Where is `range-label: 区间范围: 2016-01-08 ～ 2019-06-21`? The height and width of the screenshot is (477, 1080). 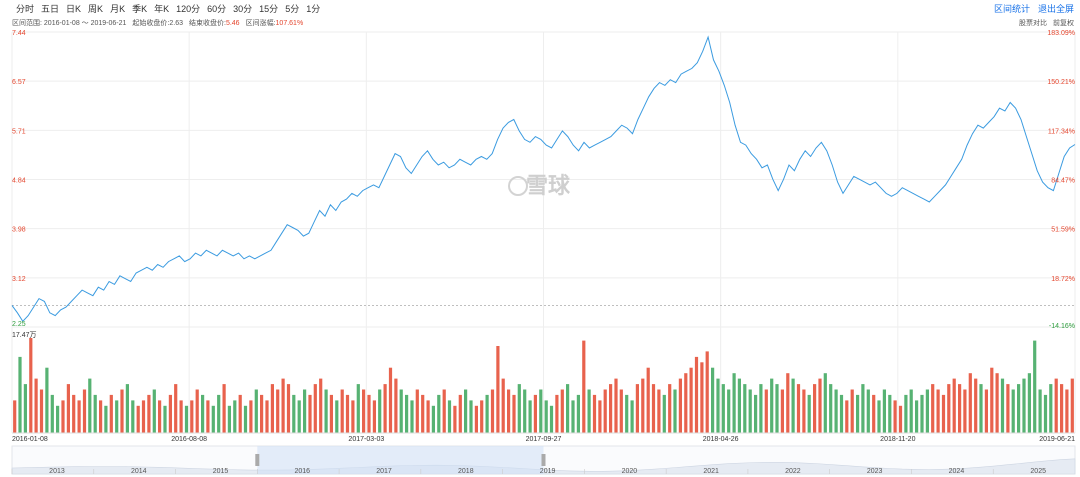
range-label: 区间范围: 2016-01-08 ～ 2019-06-21 is located at coordinates (69, 23).